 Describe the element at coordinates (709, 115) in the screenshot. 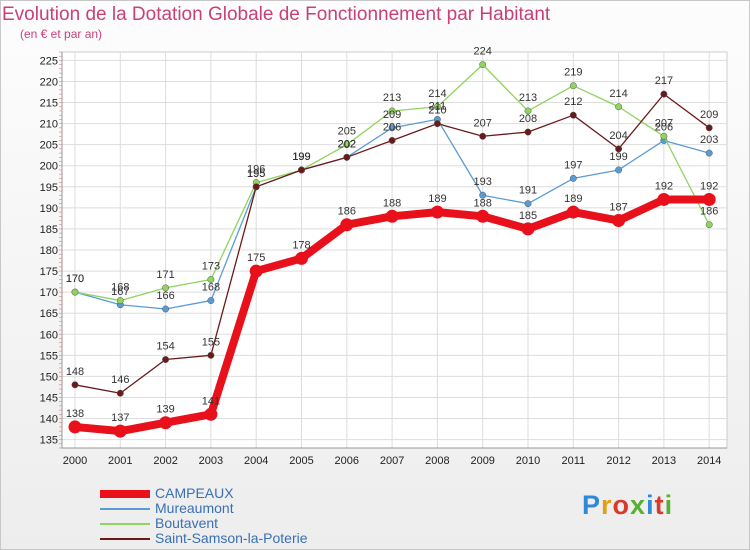

I see `data-label: 209` at that location.